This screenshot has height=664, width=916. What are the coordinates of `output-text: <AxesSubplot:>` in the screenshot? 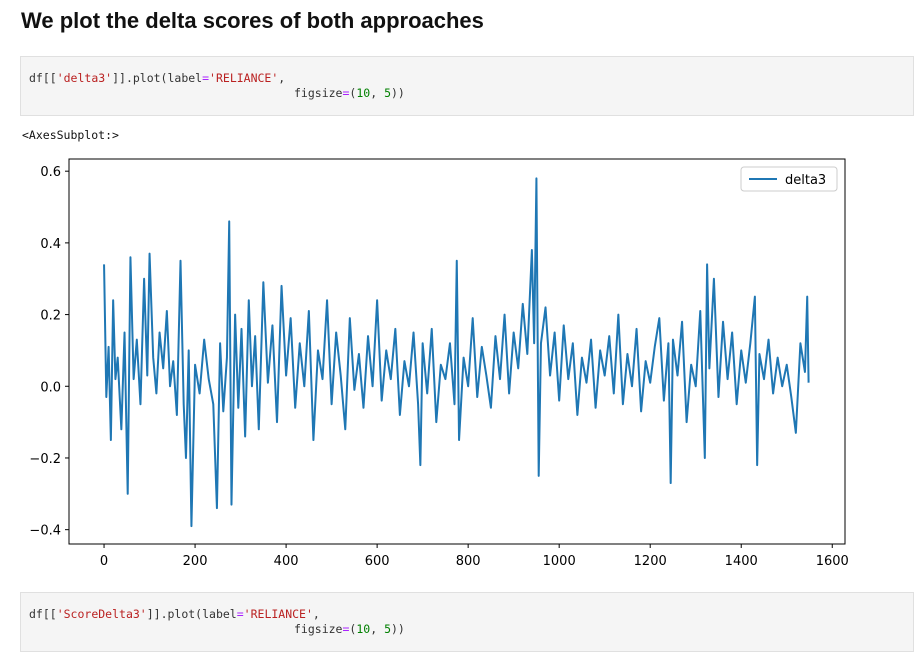 It's located at (70, 135).